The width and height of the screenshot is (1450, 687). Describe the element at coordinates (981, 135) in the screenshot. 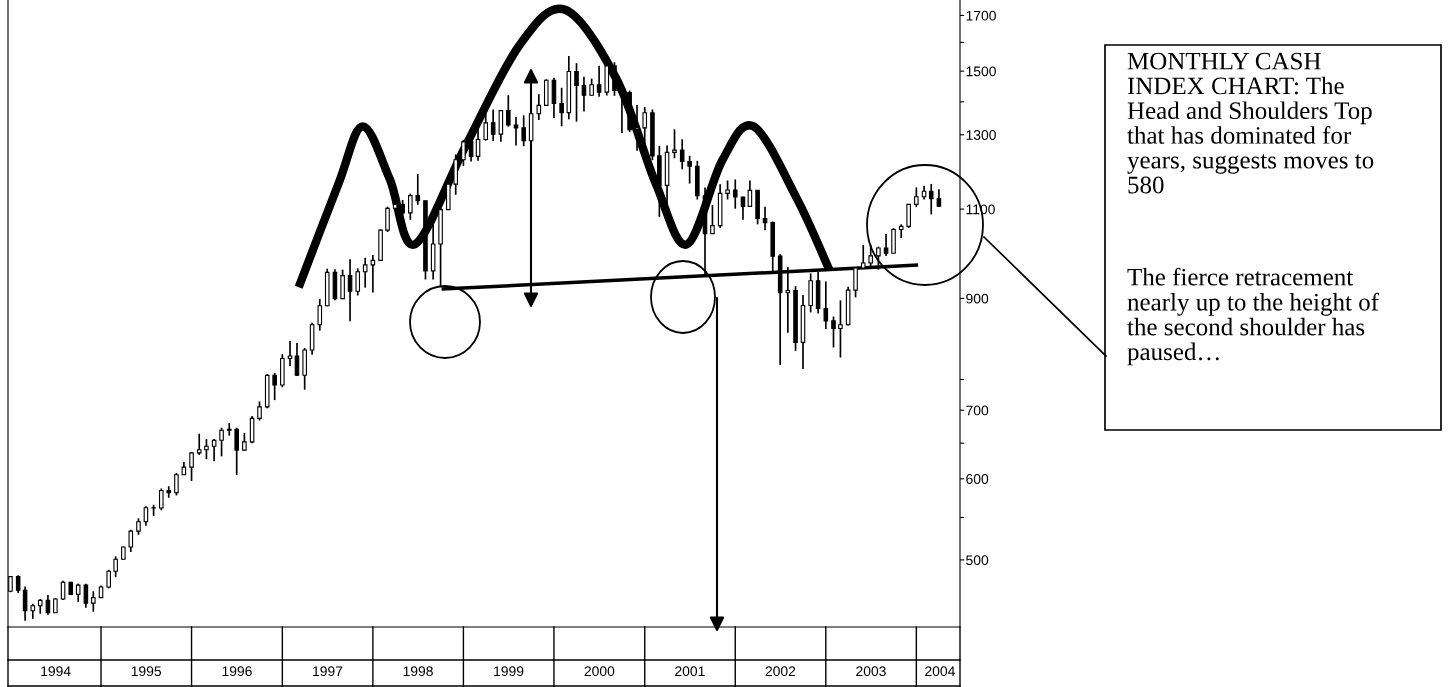

I see `y-tick-label: 1300` at that location.